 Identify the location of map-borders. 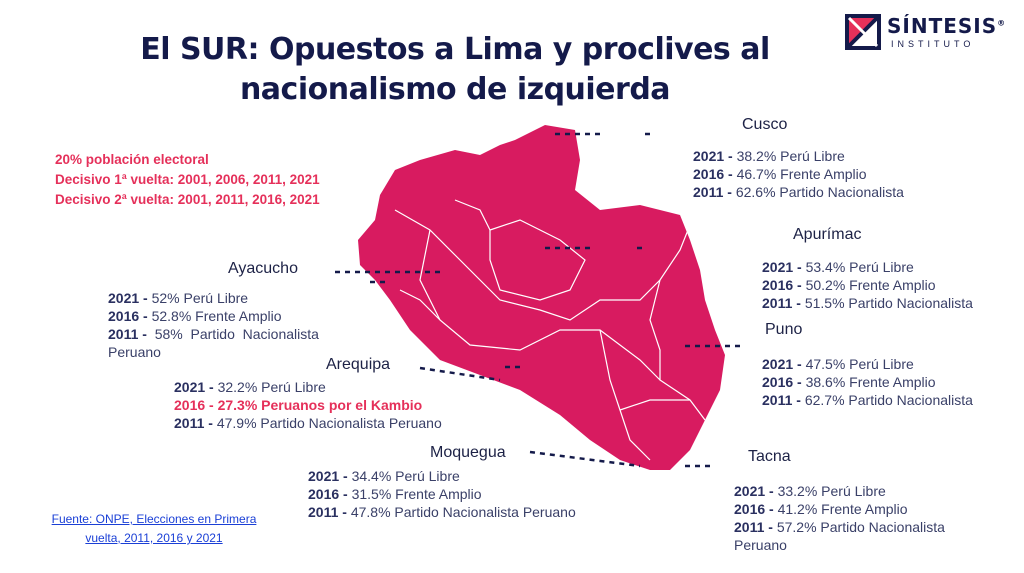
(550, 330).